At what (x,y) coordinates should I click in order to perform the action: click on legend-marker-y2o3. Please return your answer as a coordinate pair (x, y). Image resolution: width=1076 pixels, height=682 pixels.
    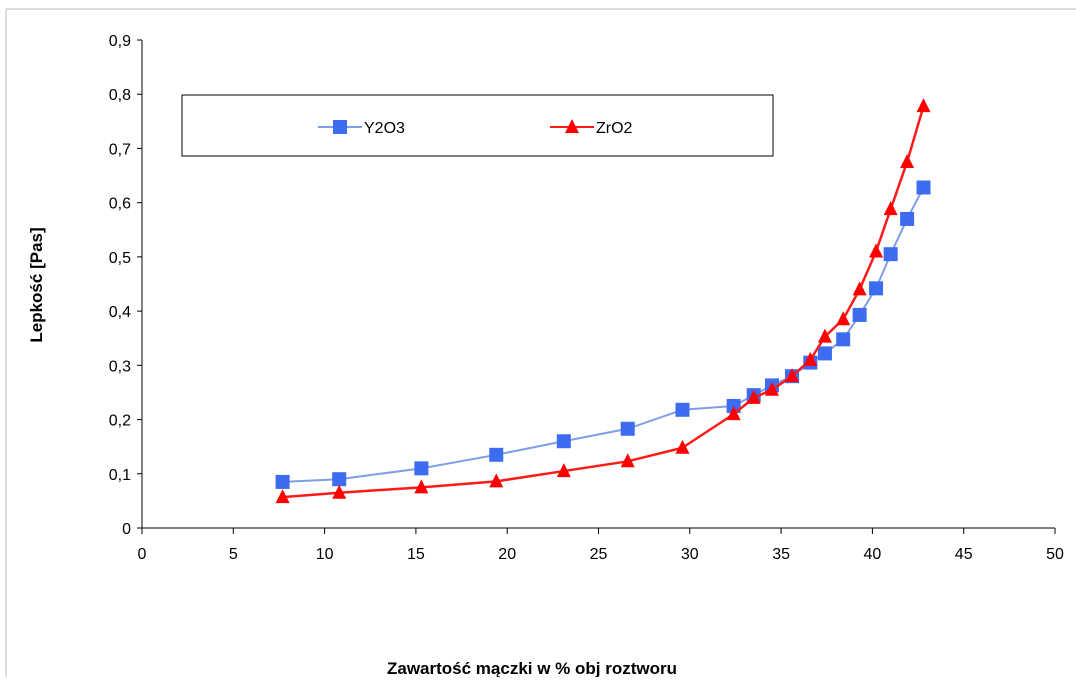
    Looking at the image, I should click on (340, 127).